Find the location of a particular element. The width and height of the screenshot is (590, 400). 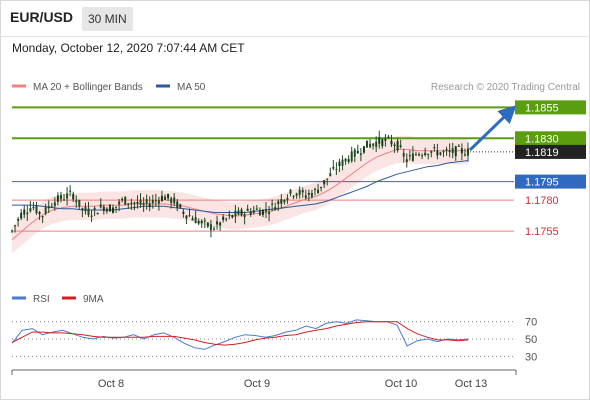

rsi-tick-label: 30 is located at coordinates (531, 357).